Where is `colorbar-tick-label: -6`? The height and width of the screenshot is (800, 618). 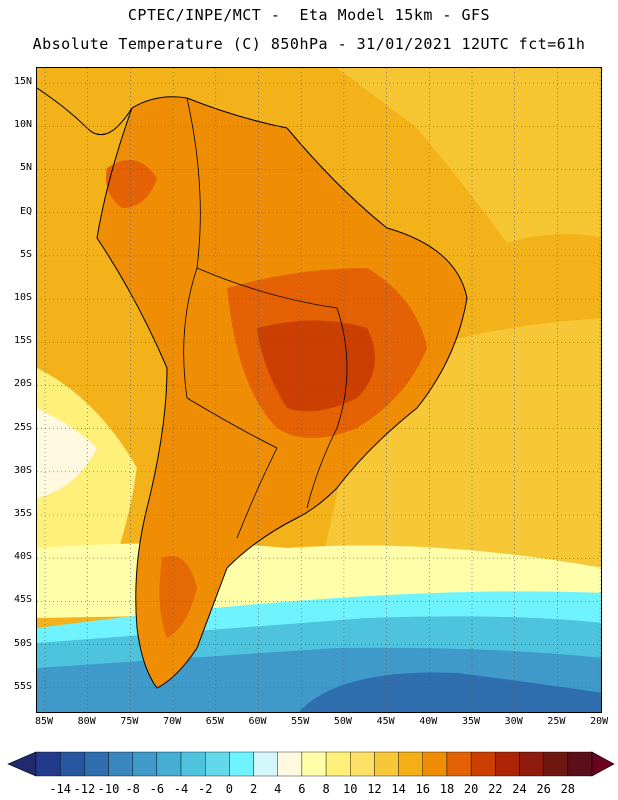 colorbar-tick-label: -6 is located at coordinates (157, 789).